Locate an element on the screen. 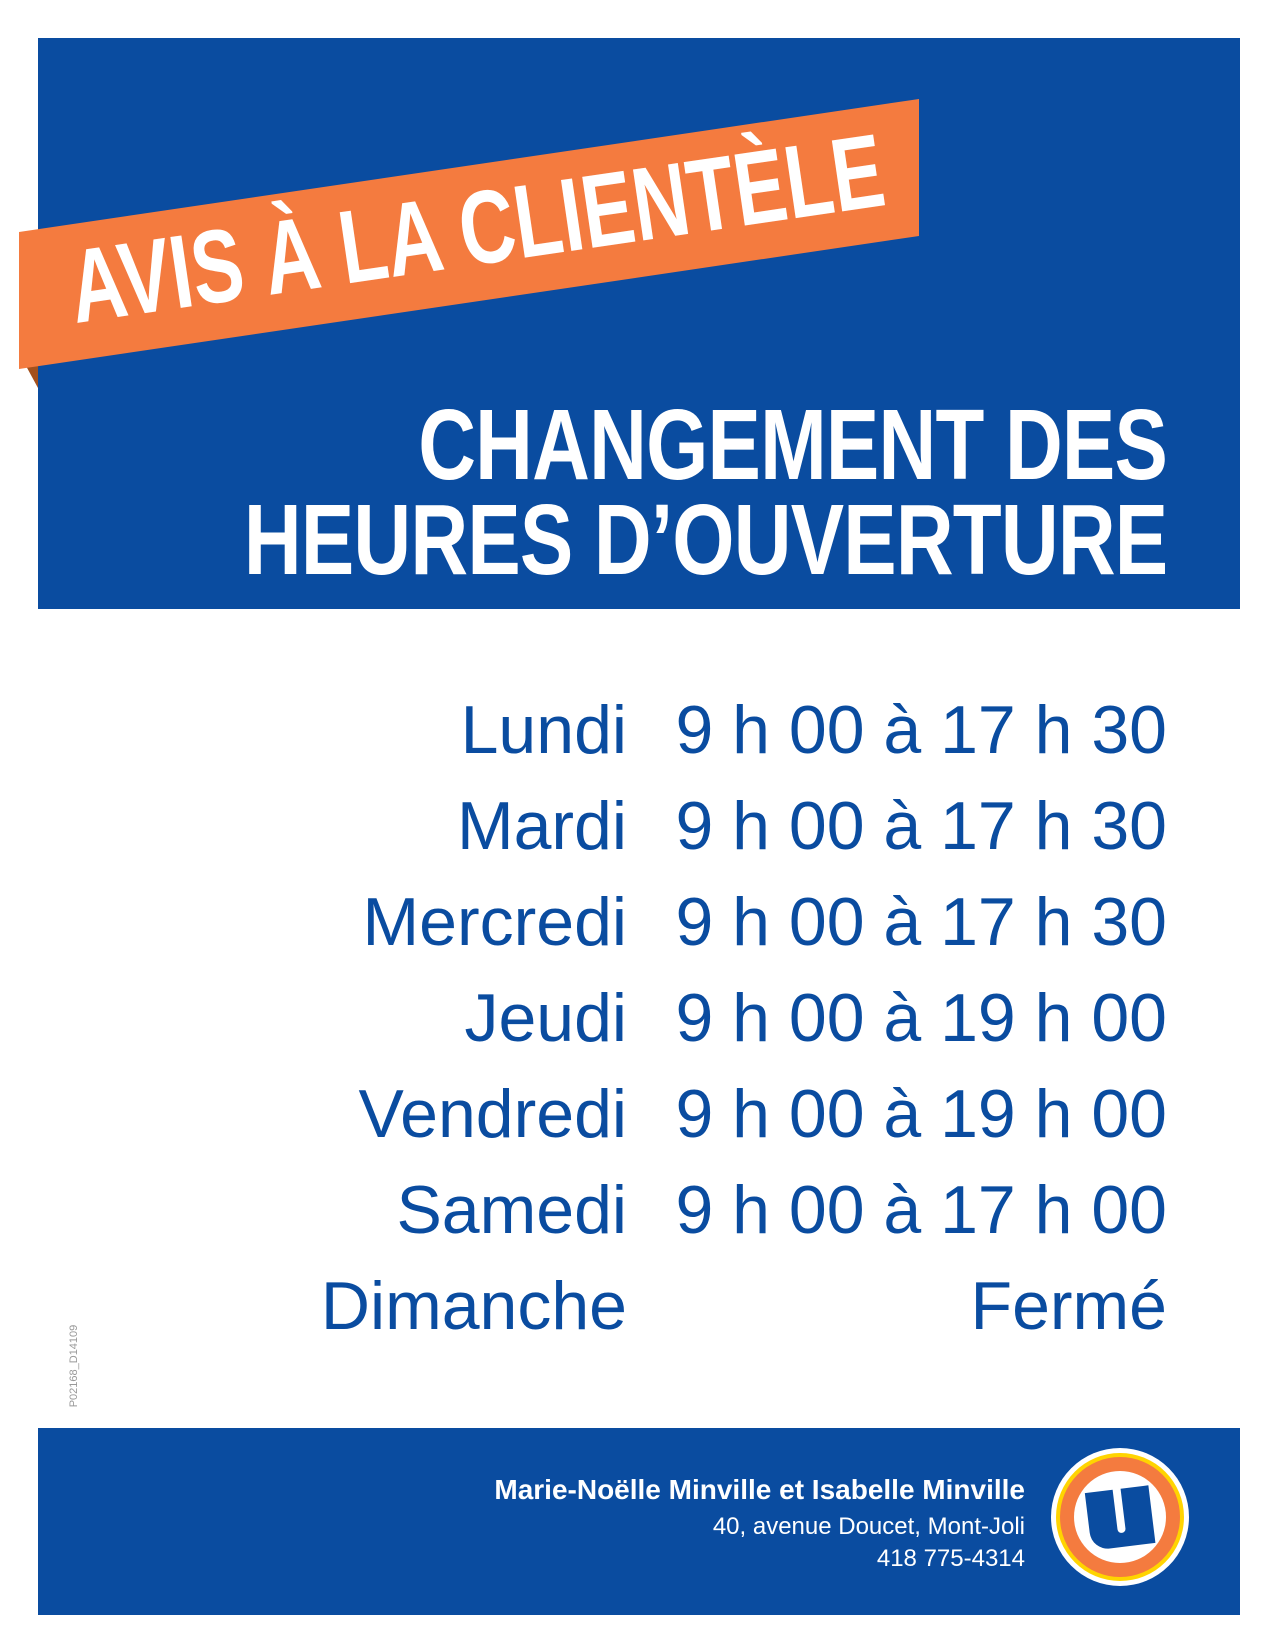  uniprix-u-logo-icon is located at coordinates (1120, 1517).